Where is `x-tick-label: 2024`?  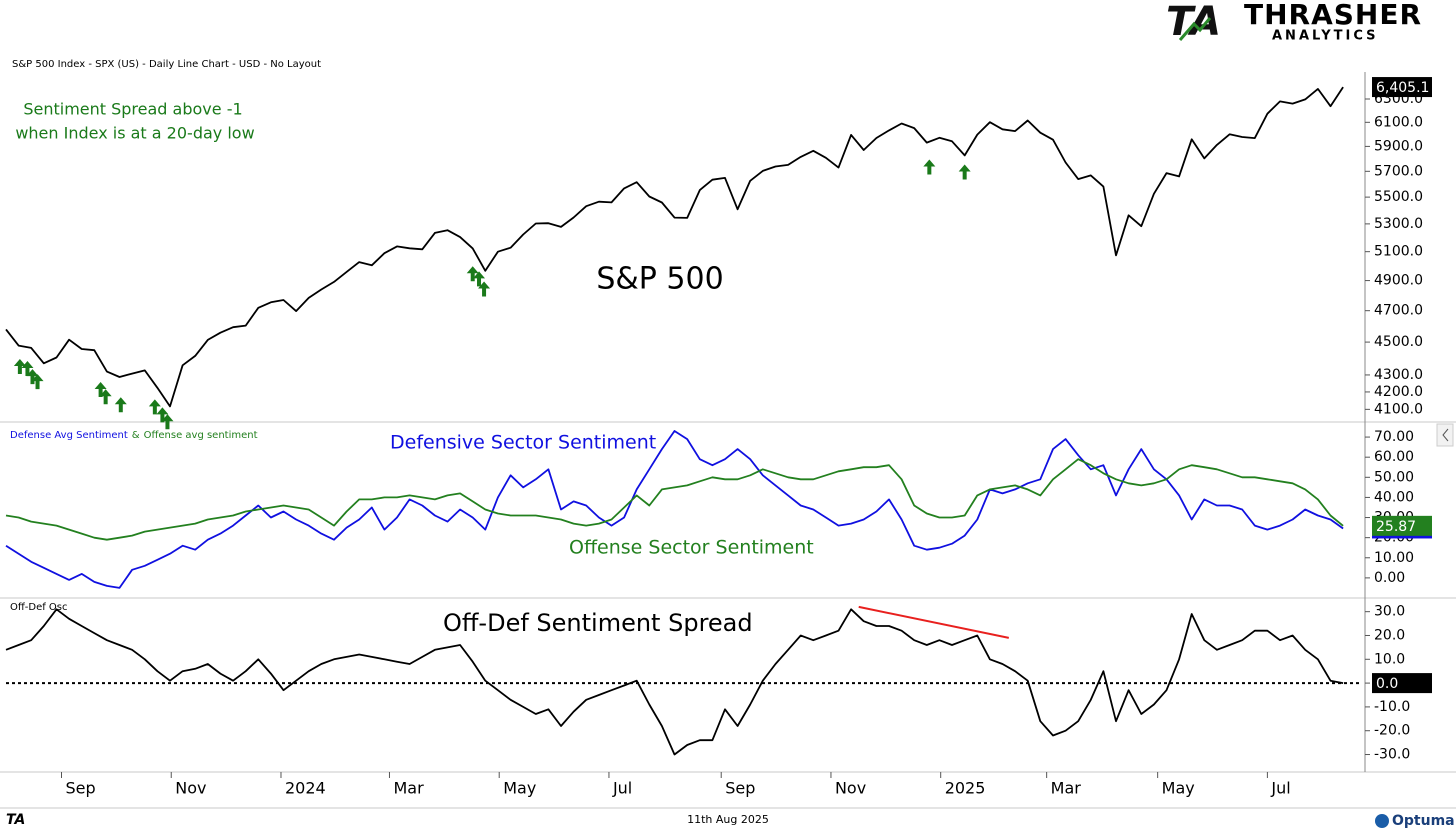 x-tick-label: 2024 is located at coordinates (305, 788).